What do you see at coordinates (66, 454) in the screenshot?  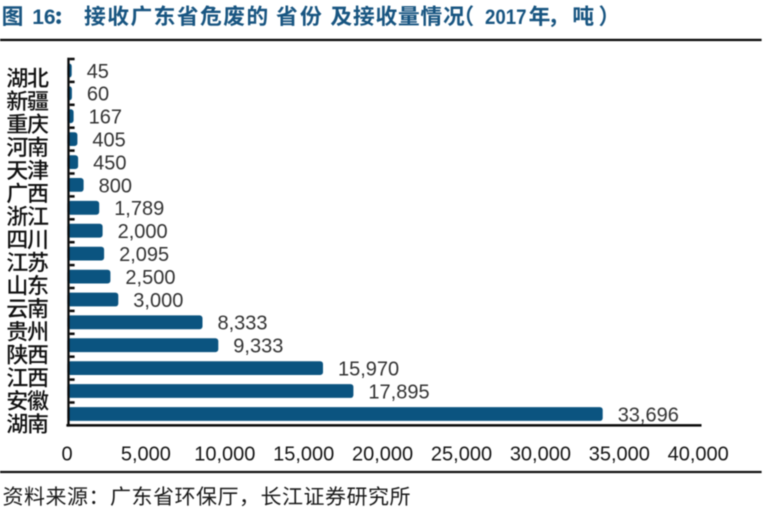 I see `svg-text: 0` at bounding box center [66, 454].